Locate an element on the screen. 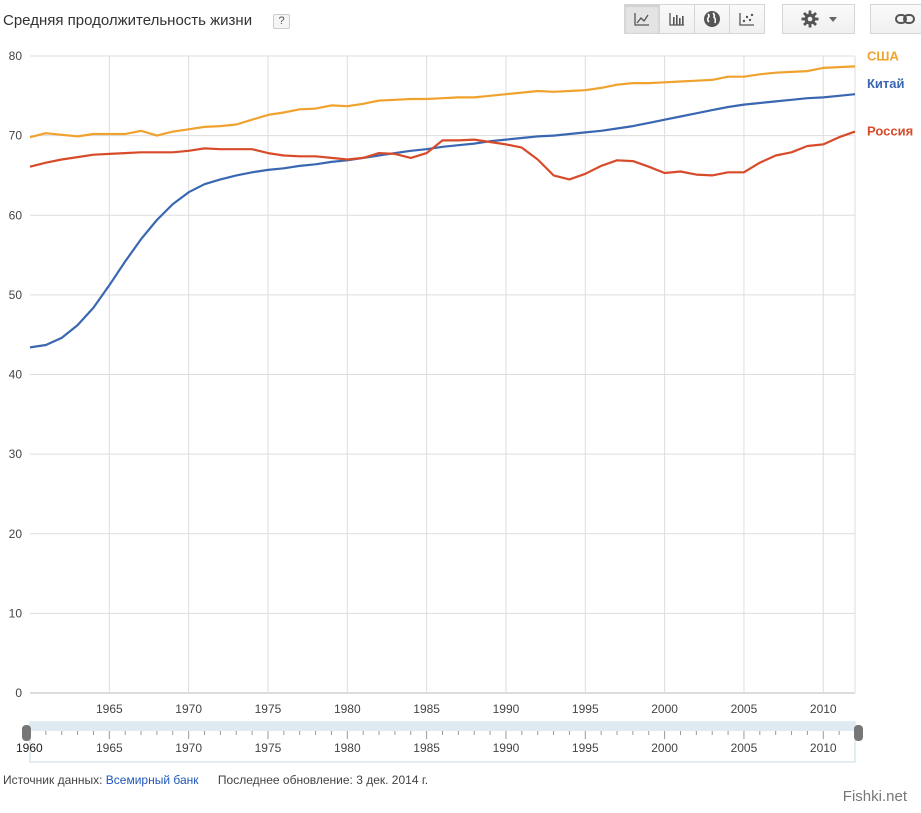 This screenshot has width=921, height=813. source-link: Всемирный банк is located at coordinates (152, 780).